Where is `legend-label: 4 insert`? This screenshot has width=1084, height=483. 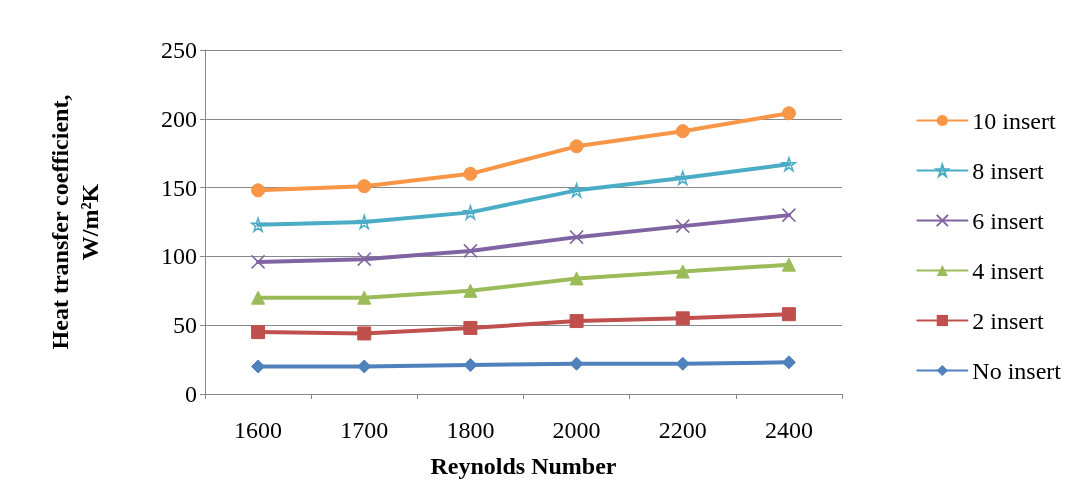
legend-label: 4 insert is located at coordinates (1008, 270).